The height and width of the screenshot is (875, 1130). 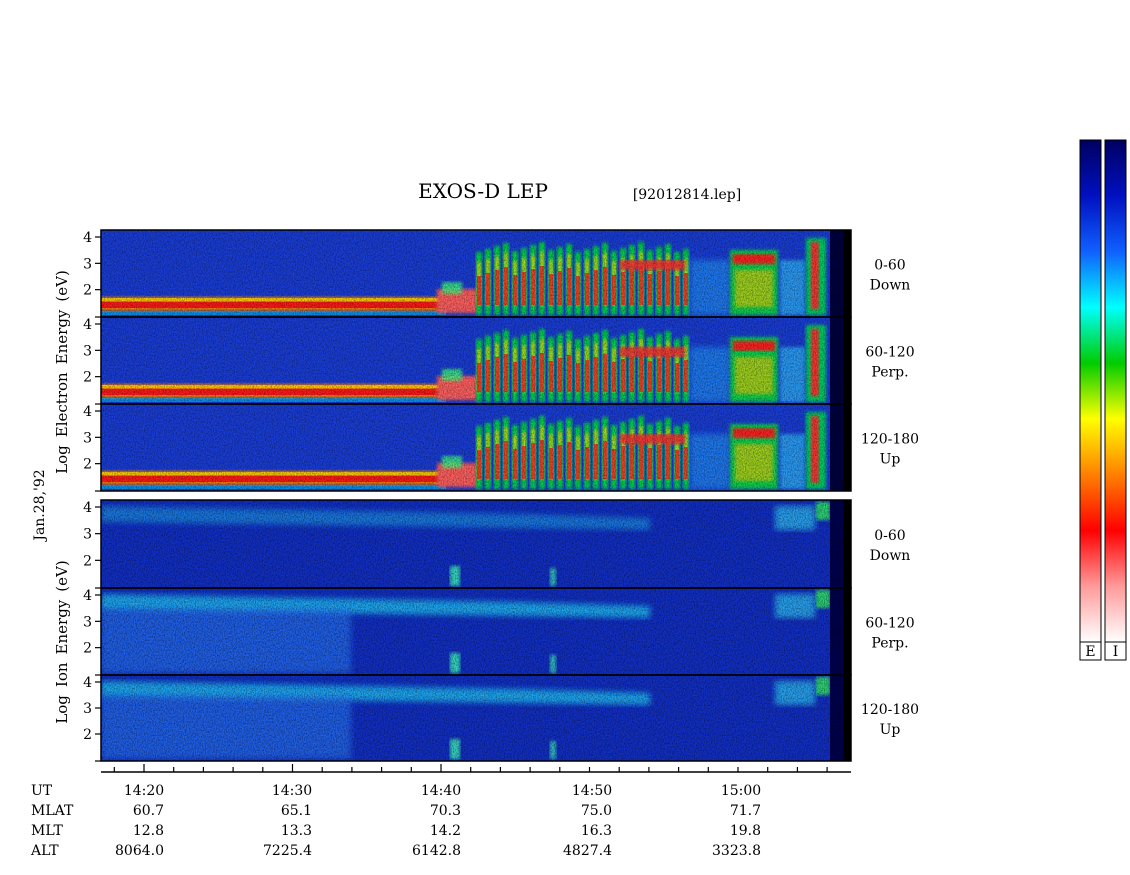 I want to click on ylabel-word: Ion, so click(x=62, y=674).